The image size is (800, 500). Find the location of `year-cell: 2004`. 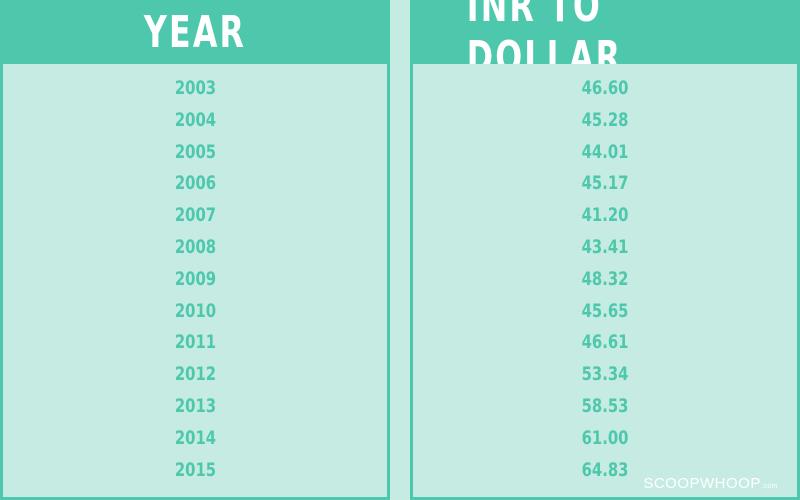

year-cell: 2004 is located at coordinates (195, 120).